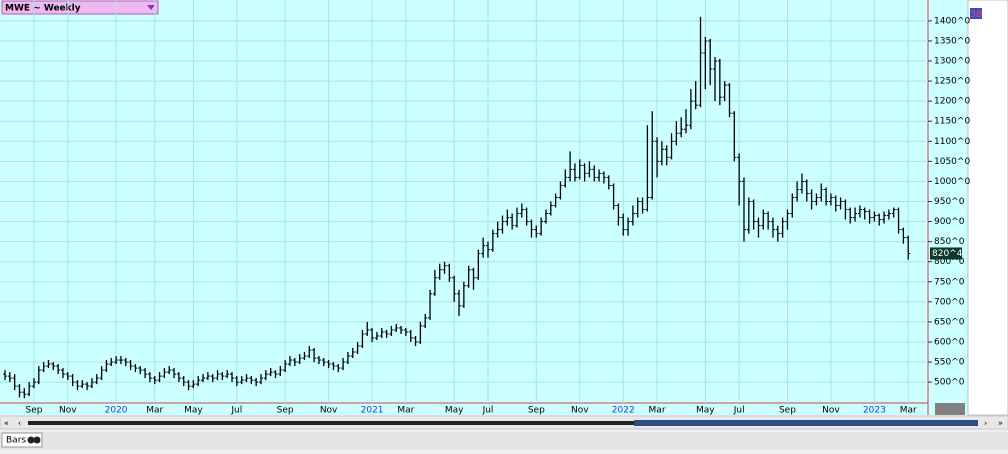 This screenshot has height=454, width=1008. I want to click on y-tick-label: 950^0, so click(949, 202).